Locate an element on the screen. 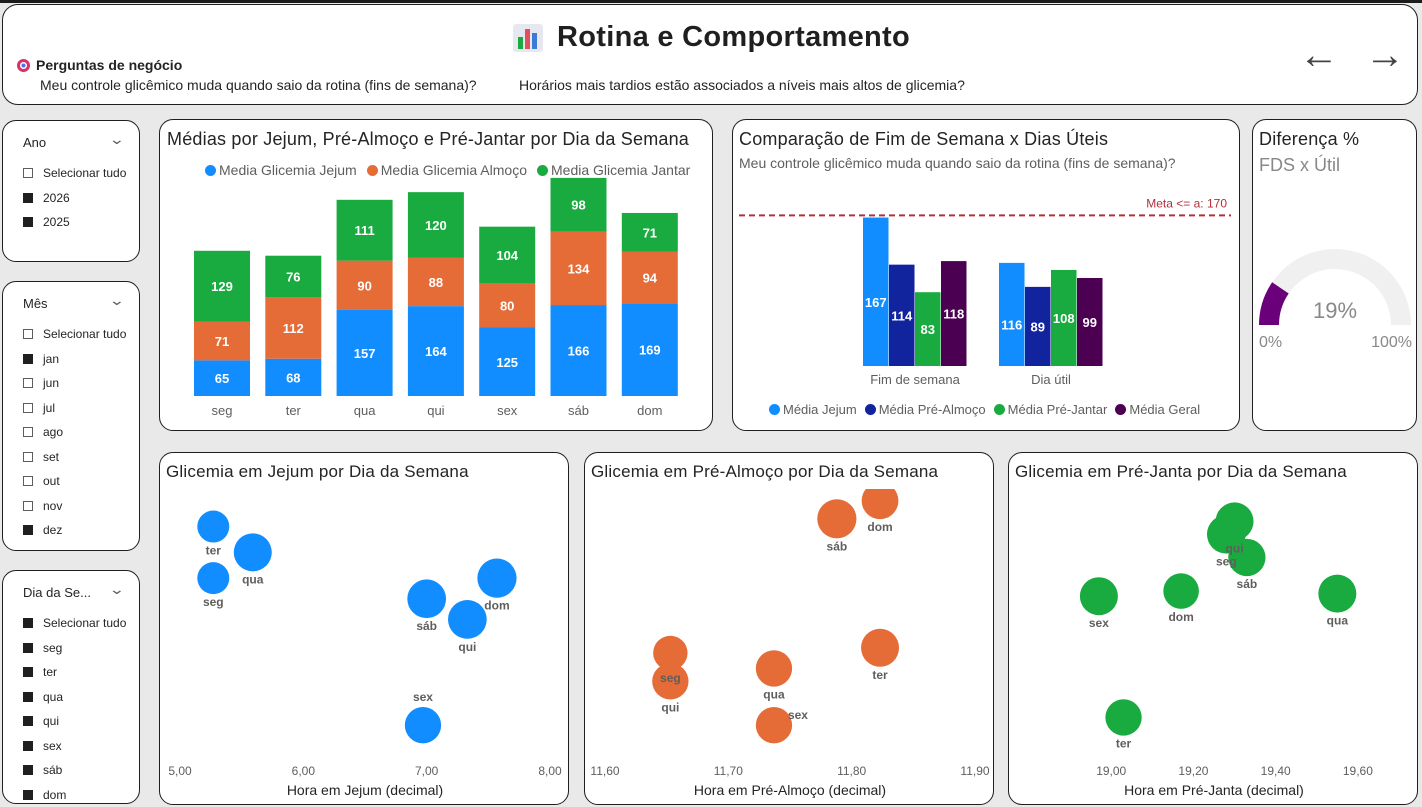  x-tick-label: seg is located at coordinates (222, 410).